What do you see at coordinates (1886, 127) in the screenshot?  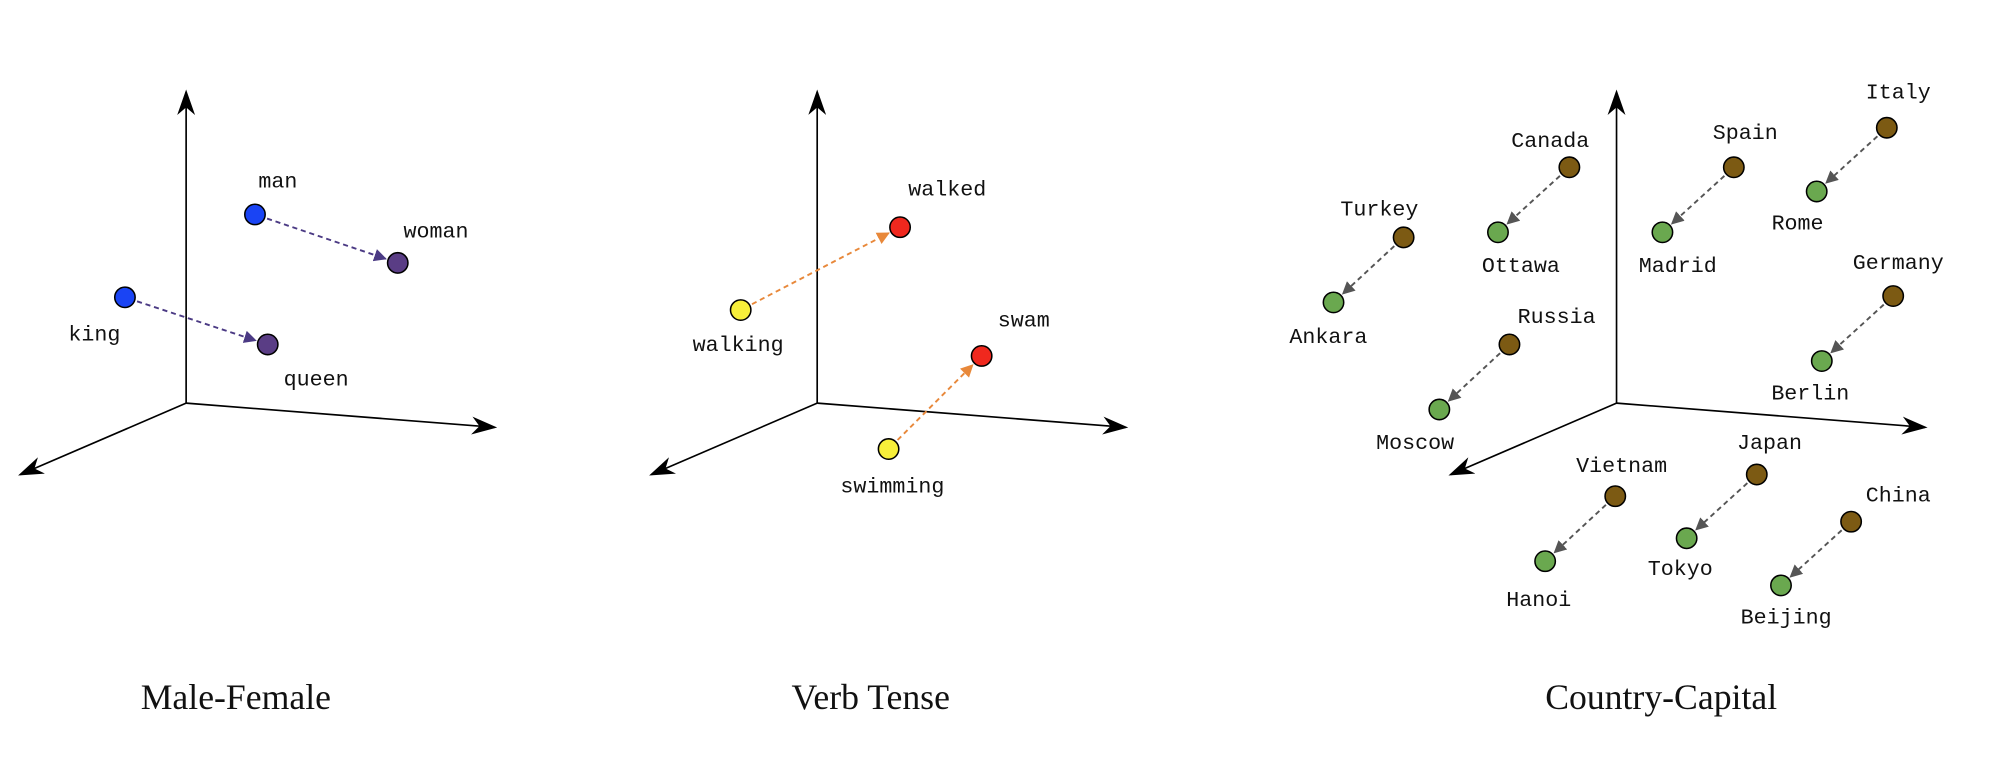 I see `point-italy` at bounding box center [1886, 127].